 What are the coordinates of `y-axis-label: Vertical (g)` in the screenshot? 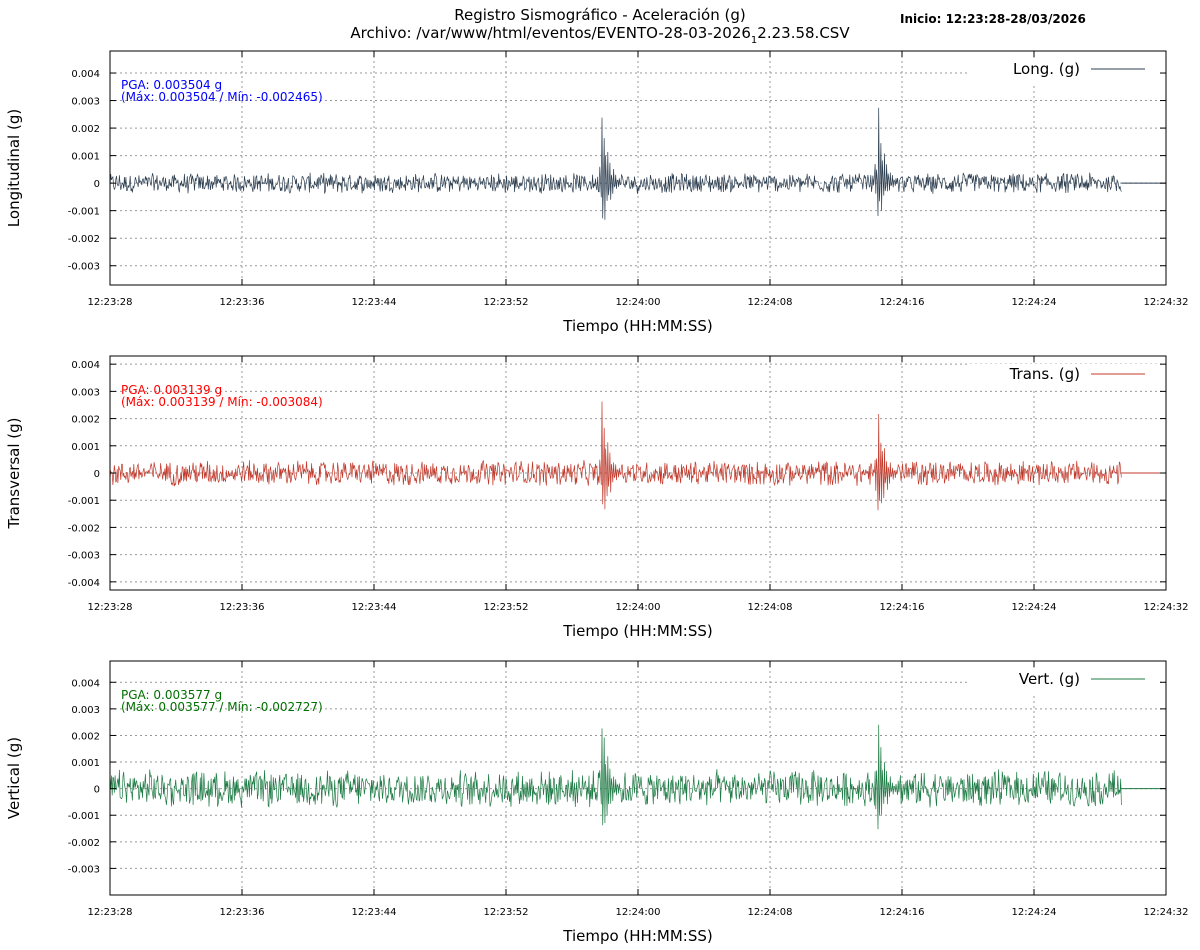 It's located at (14, 778).